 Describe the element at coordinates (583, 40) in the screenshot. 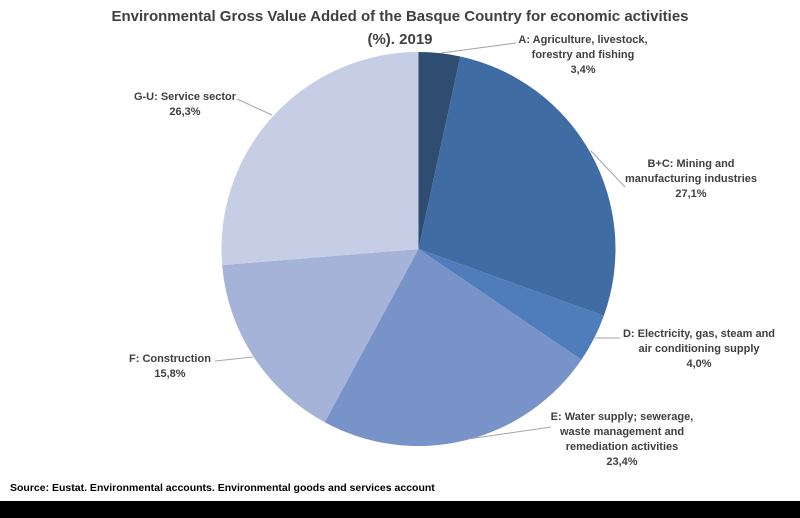

I see `slice-label-line: A: Agriculture, livestock,` at that location.